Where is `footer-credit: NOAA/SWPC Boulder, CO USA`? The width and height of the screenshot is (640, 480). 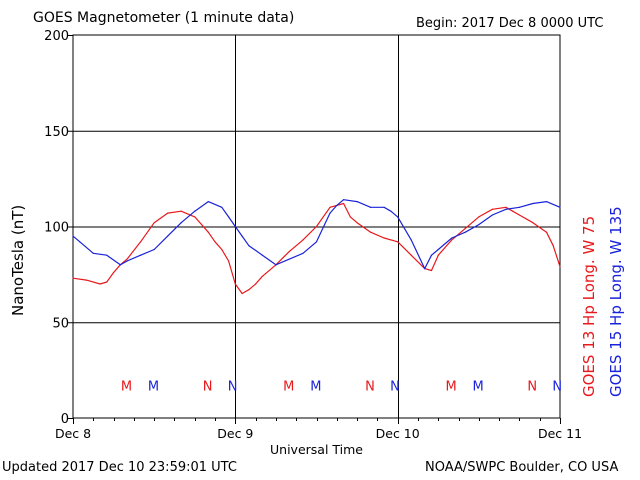
footer-credit: NOAA/SWPC Boulder, CO USA is located at coordinates (522, 467).